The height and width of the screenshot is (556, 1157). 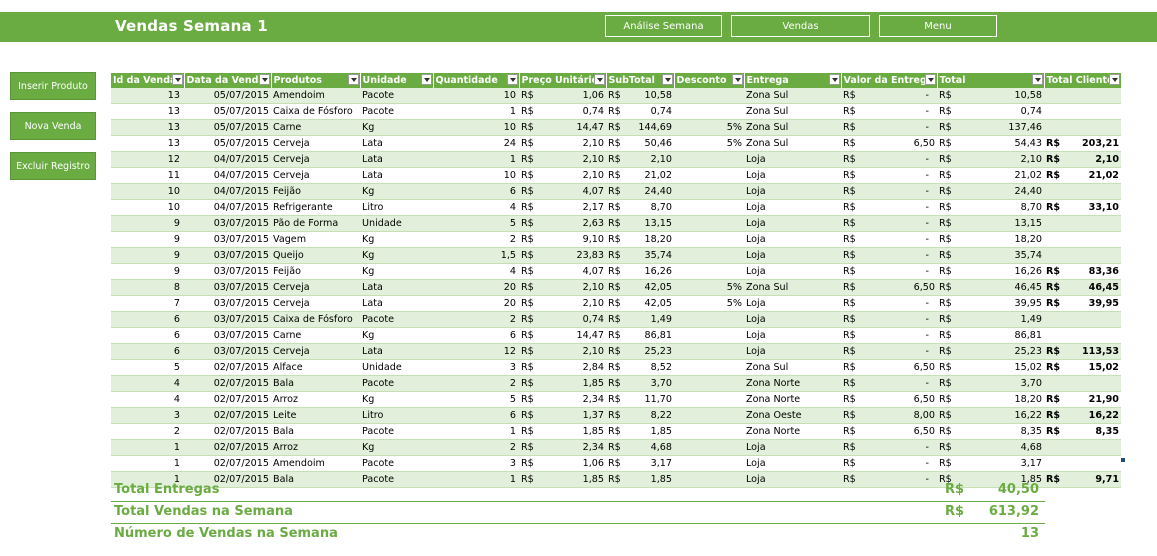 I want to click on cell-preco: R$ 0,74, so click(x=562, y=319).